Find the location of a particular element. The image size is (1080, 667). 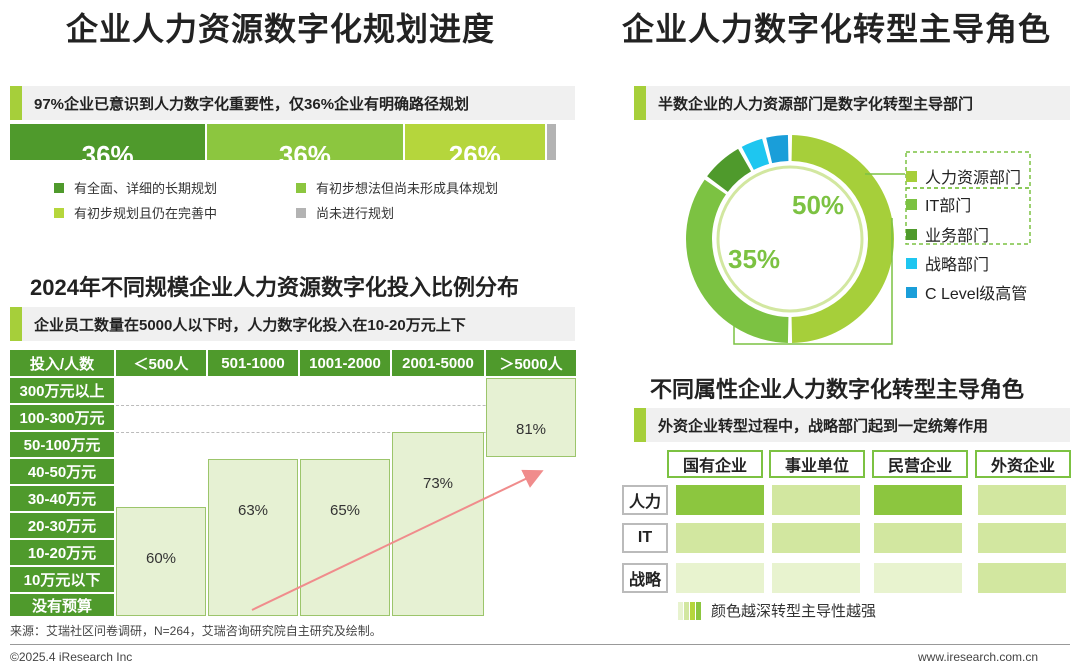

row-header: 20-30万元 is located at coordinates (62, 525).